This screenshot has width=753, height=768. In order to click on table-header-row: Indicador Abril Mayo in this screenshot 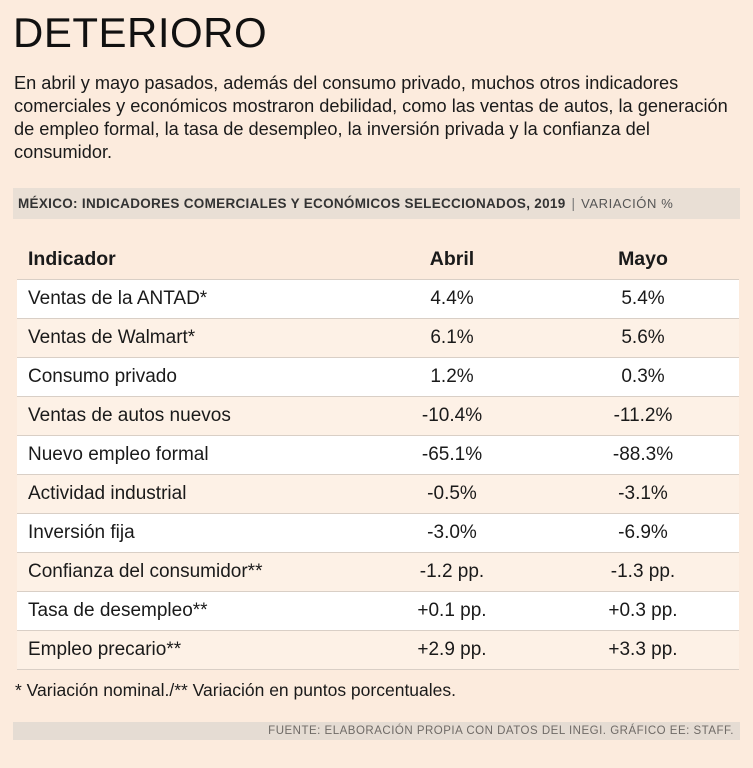, I will do `click(378, 260)`.